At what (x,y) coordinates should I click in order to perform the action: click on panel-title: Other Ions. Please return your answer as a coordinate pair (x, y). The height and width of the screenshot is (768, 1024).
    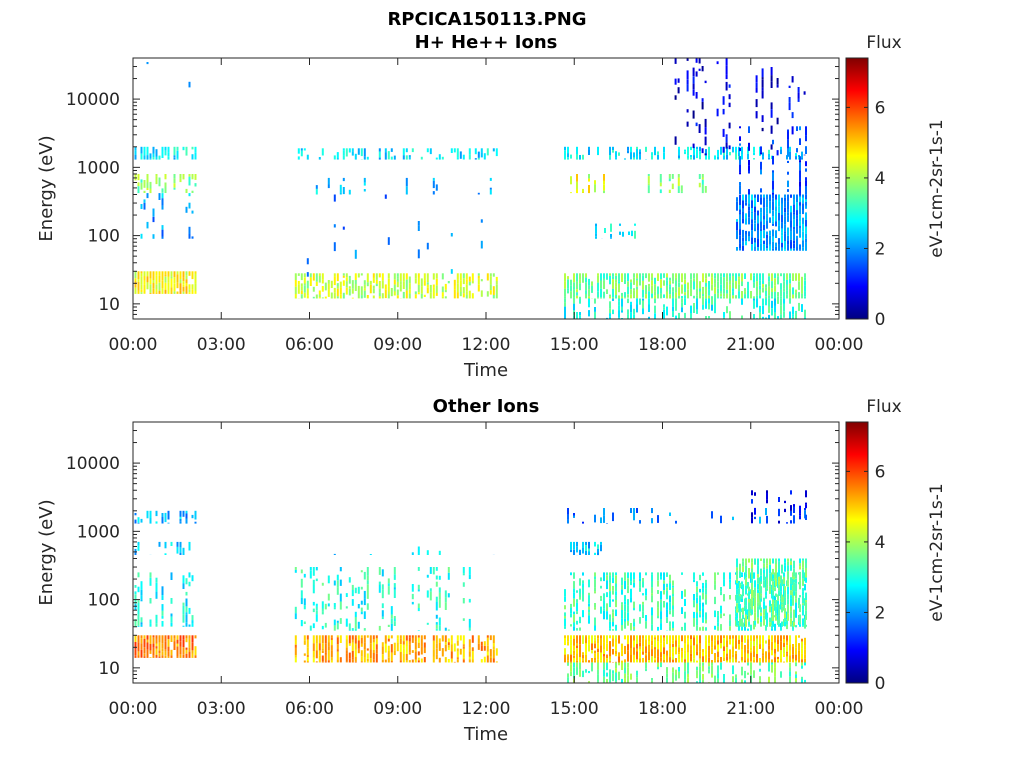
    Looking at the image, I should click on (486, 406).